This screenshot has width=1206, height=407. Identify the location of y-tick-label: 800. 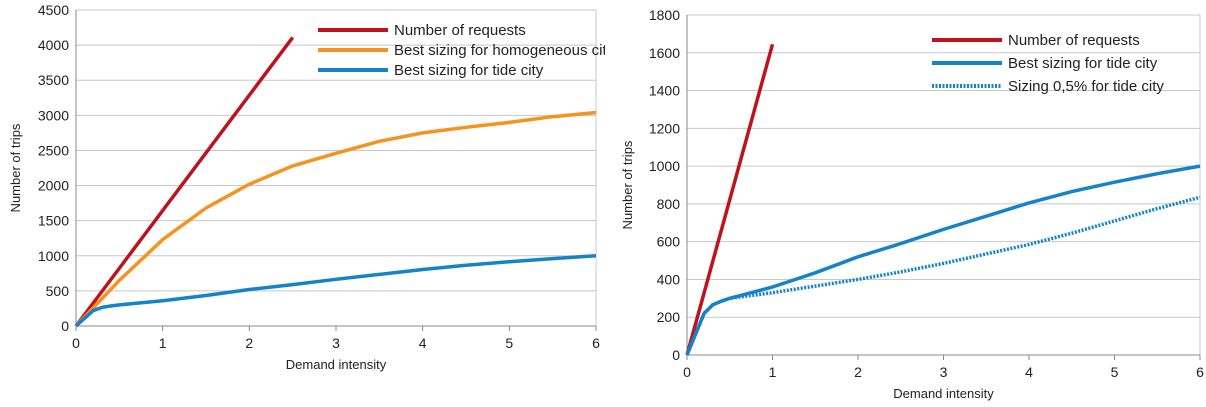
(669, 204).